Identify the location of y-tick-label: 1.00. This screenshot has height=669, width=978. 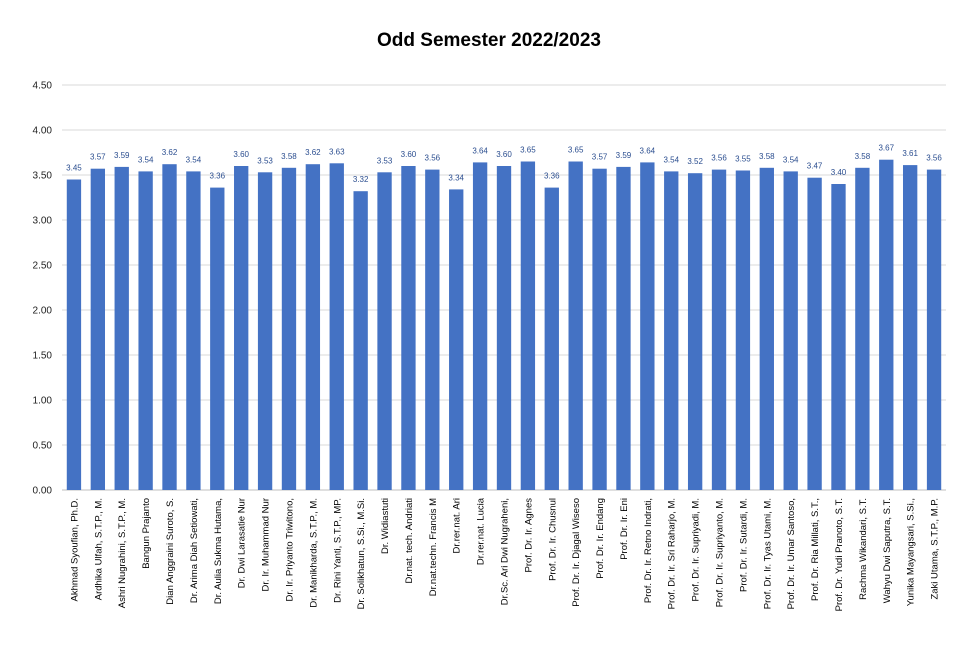
(43, 401).